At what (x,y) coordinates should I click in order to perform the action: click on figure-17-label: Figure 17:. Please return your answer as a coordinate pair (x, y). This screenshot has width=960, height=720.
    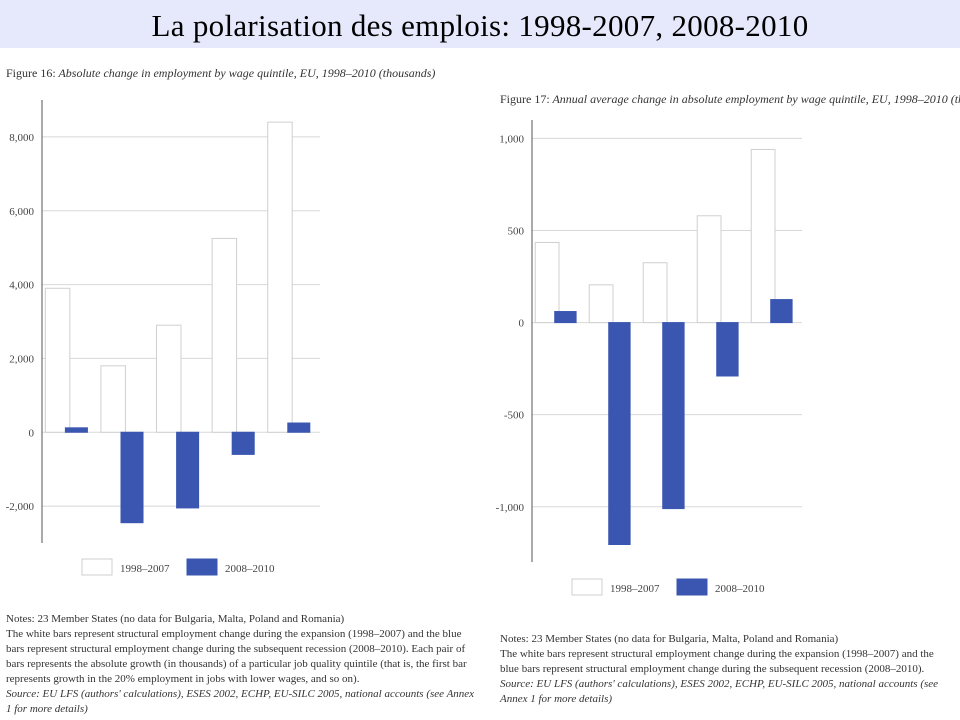
    Looking at the image, I should click on (525, 99).